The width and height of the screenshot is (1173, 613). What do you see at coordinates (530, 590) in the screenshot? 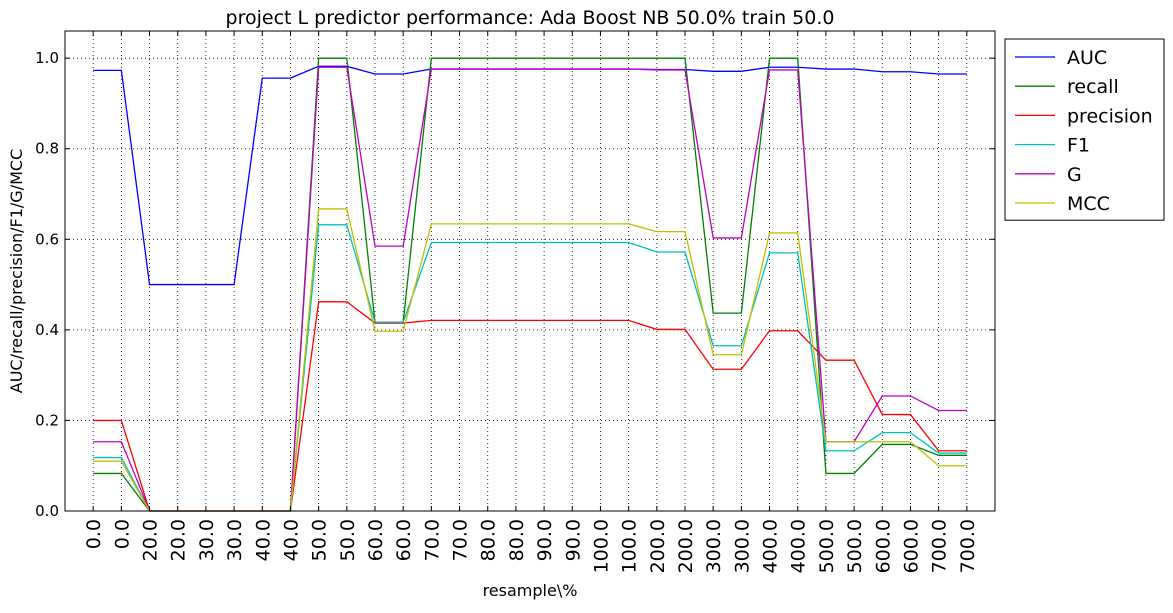
I see `x-axis-label: resample\%` at bounding box center [530, 590].